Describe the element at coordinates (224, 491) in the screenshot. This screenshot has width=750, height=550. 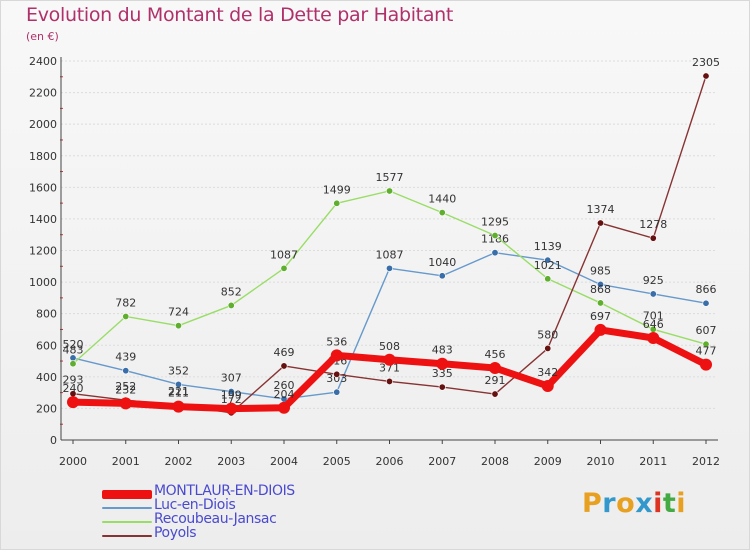
I see `legend-label: MONTLAUR-EN-DIOIS` at that location.